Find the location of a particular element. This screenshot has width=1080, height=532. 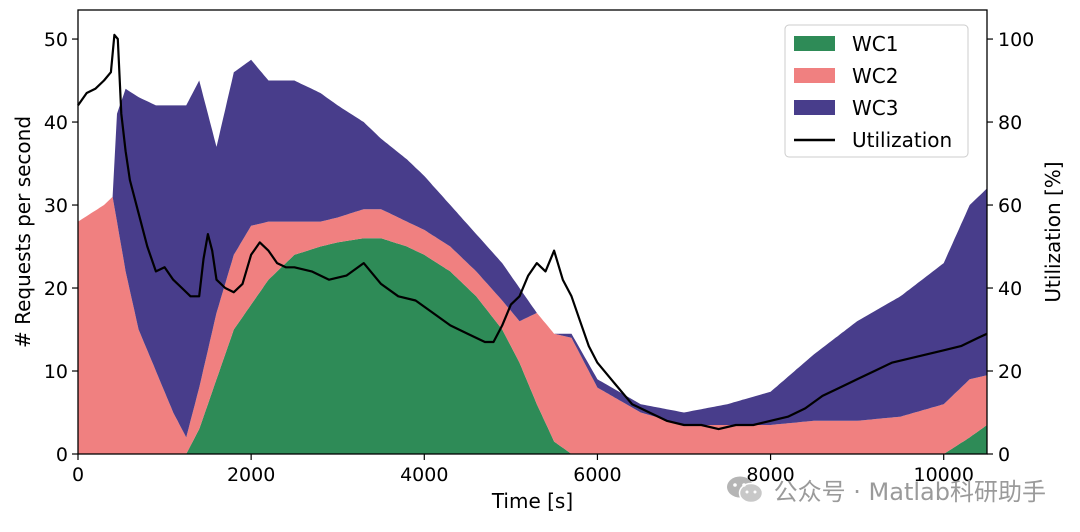

legend: WC1 WC2 WC3 Utilization is located at coordinates (876, 91).